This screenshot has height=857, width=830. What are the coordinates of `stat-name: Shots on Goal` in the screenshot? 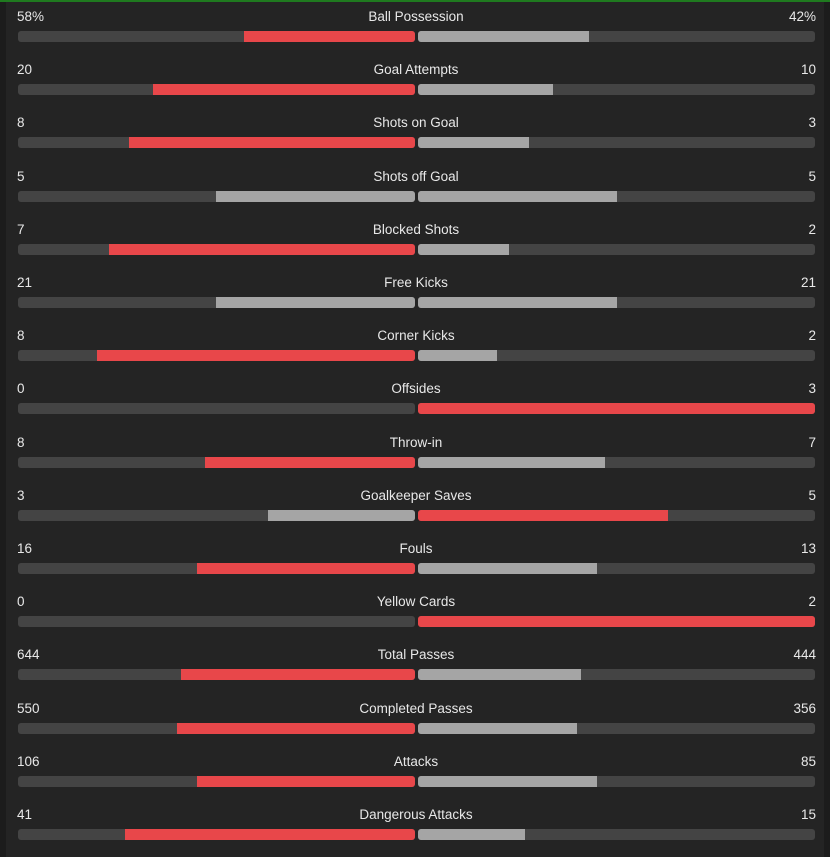 It's located at (416, 123).